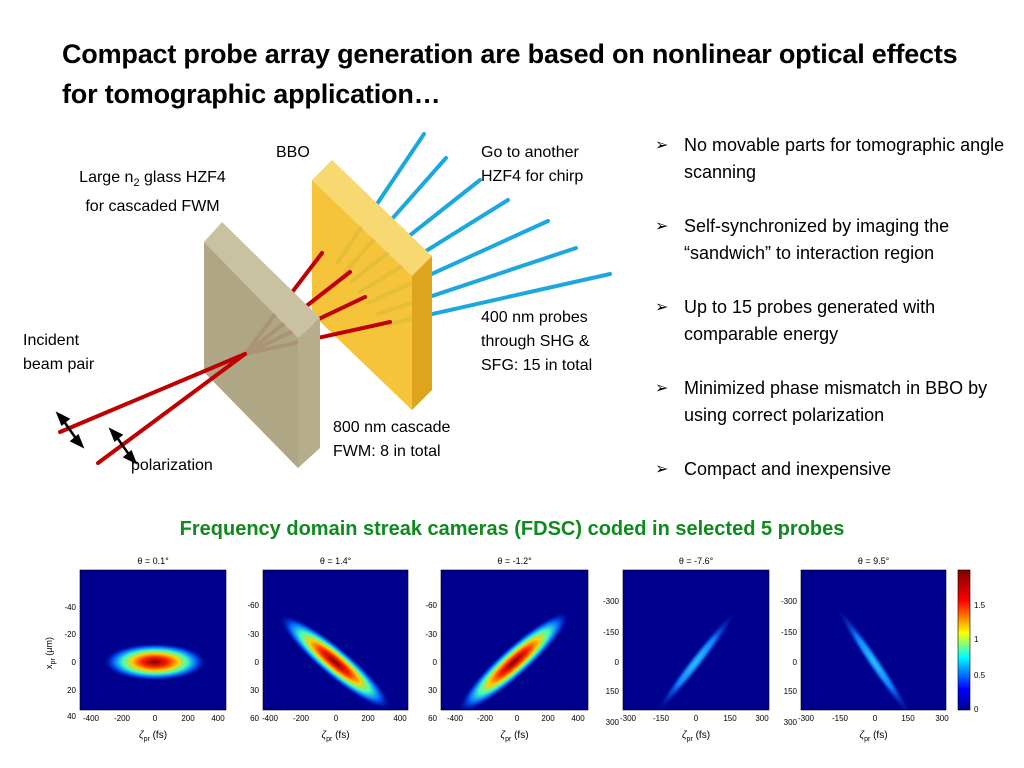  Describe the element at coordinates (152, 192) in the screenshot. I see `glass-label: Large n2 glass HZF4 for cascaded FWM` at that location.